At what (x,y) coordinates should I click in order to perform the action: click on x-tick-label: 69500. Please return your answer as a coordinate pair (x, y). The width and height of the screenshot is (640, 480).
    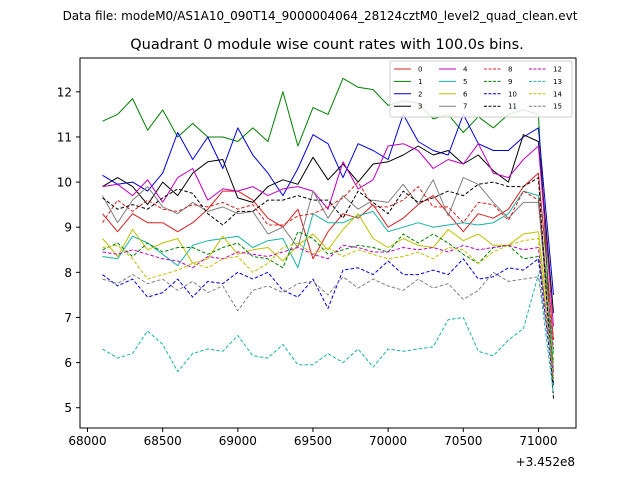
    Looking at the image, I should click on (313, 441).